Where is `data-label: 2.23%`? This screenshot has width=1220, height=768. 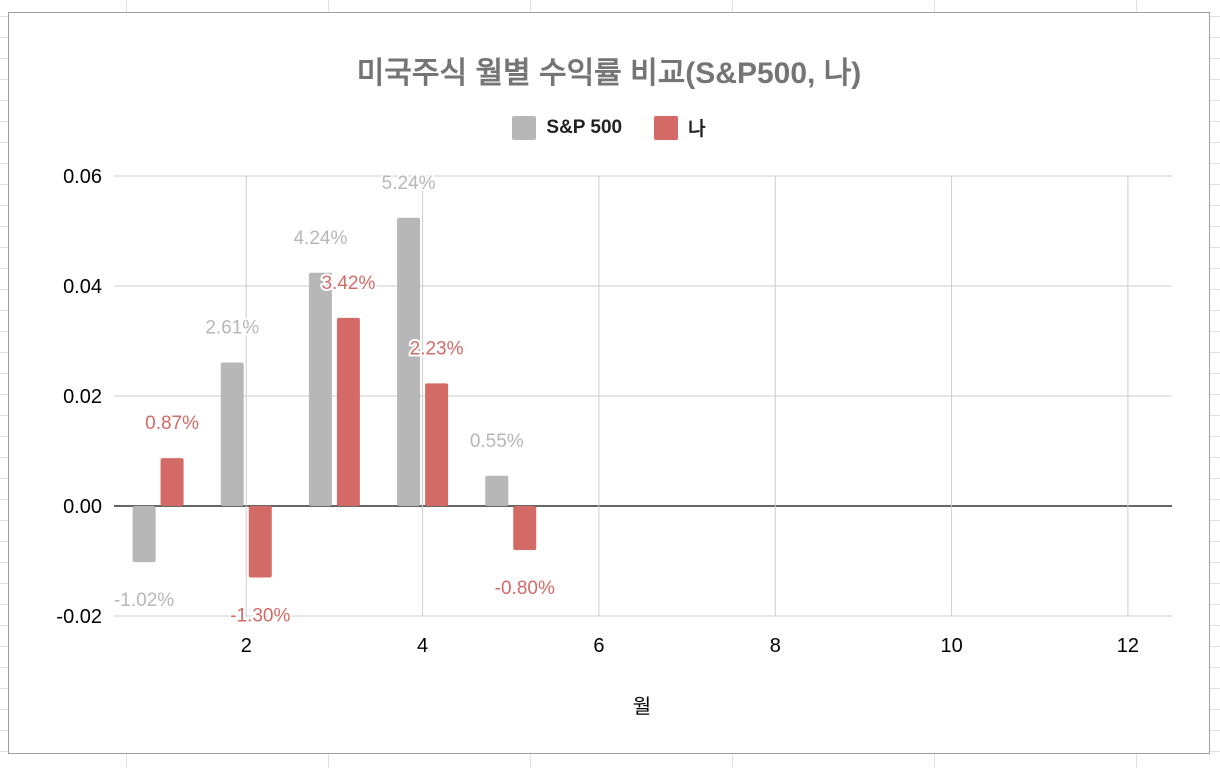
data-label: 2.23% is located at coordinates (437, 348).